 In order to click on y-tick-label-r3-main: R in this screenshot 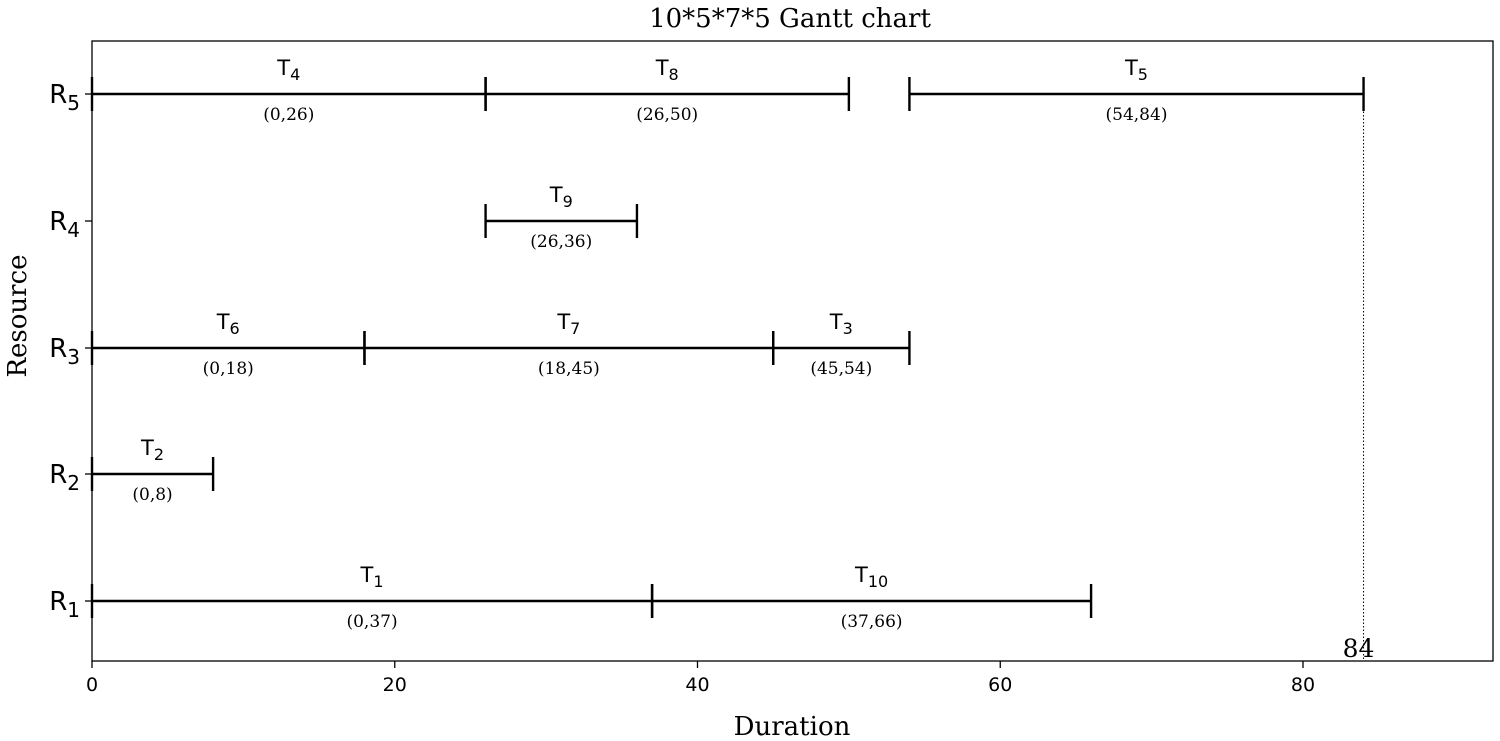, I will do `click(58, 349)`.